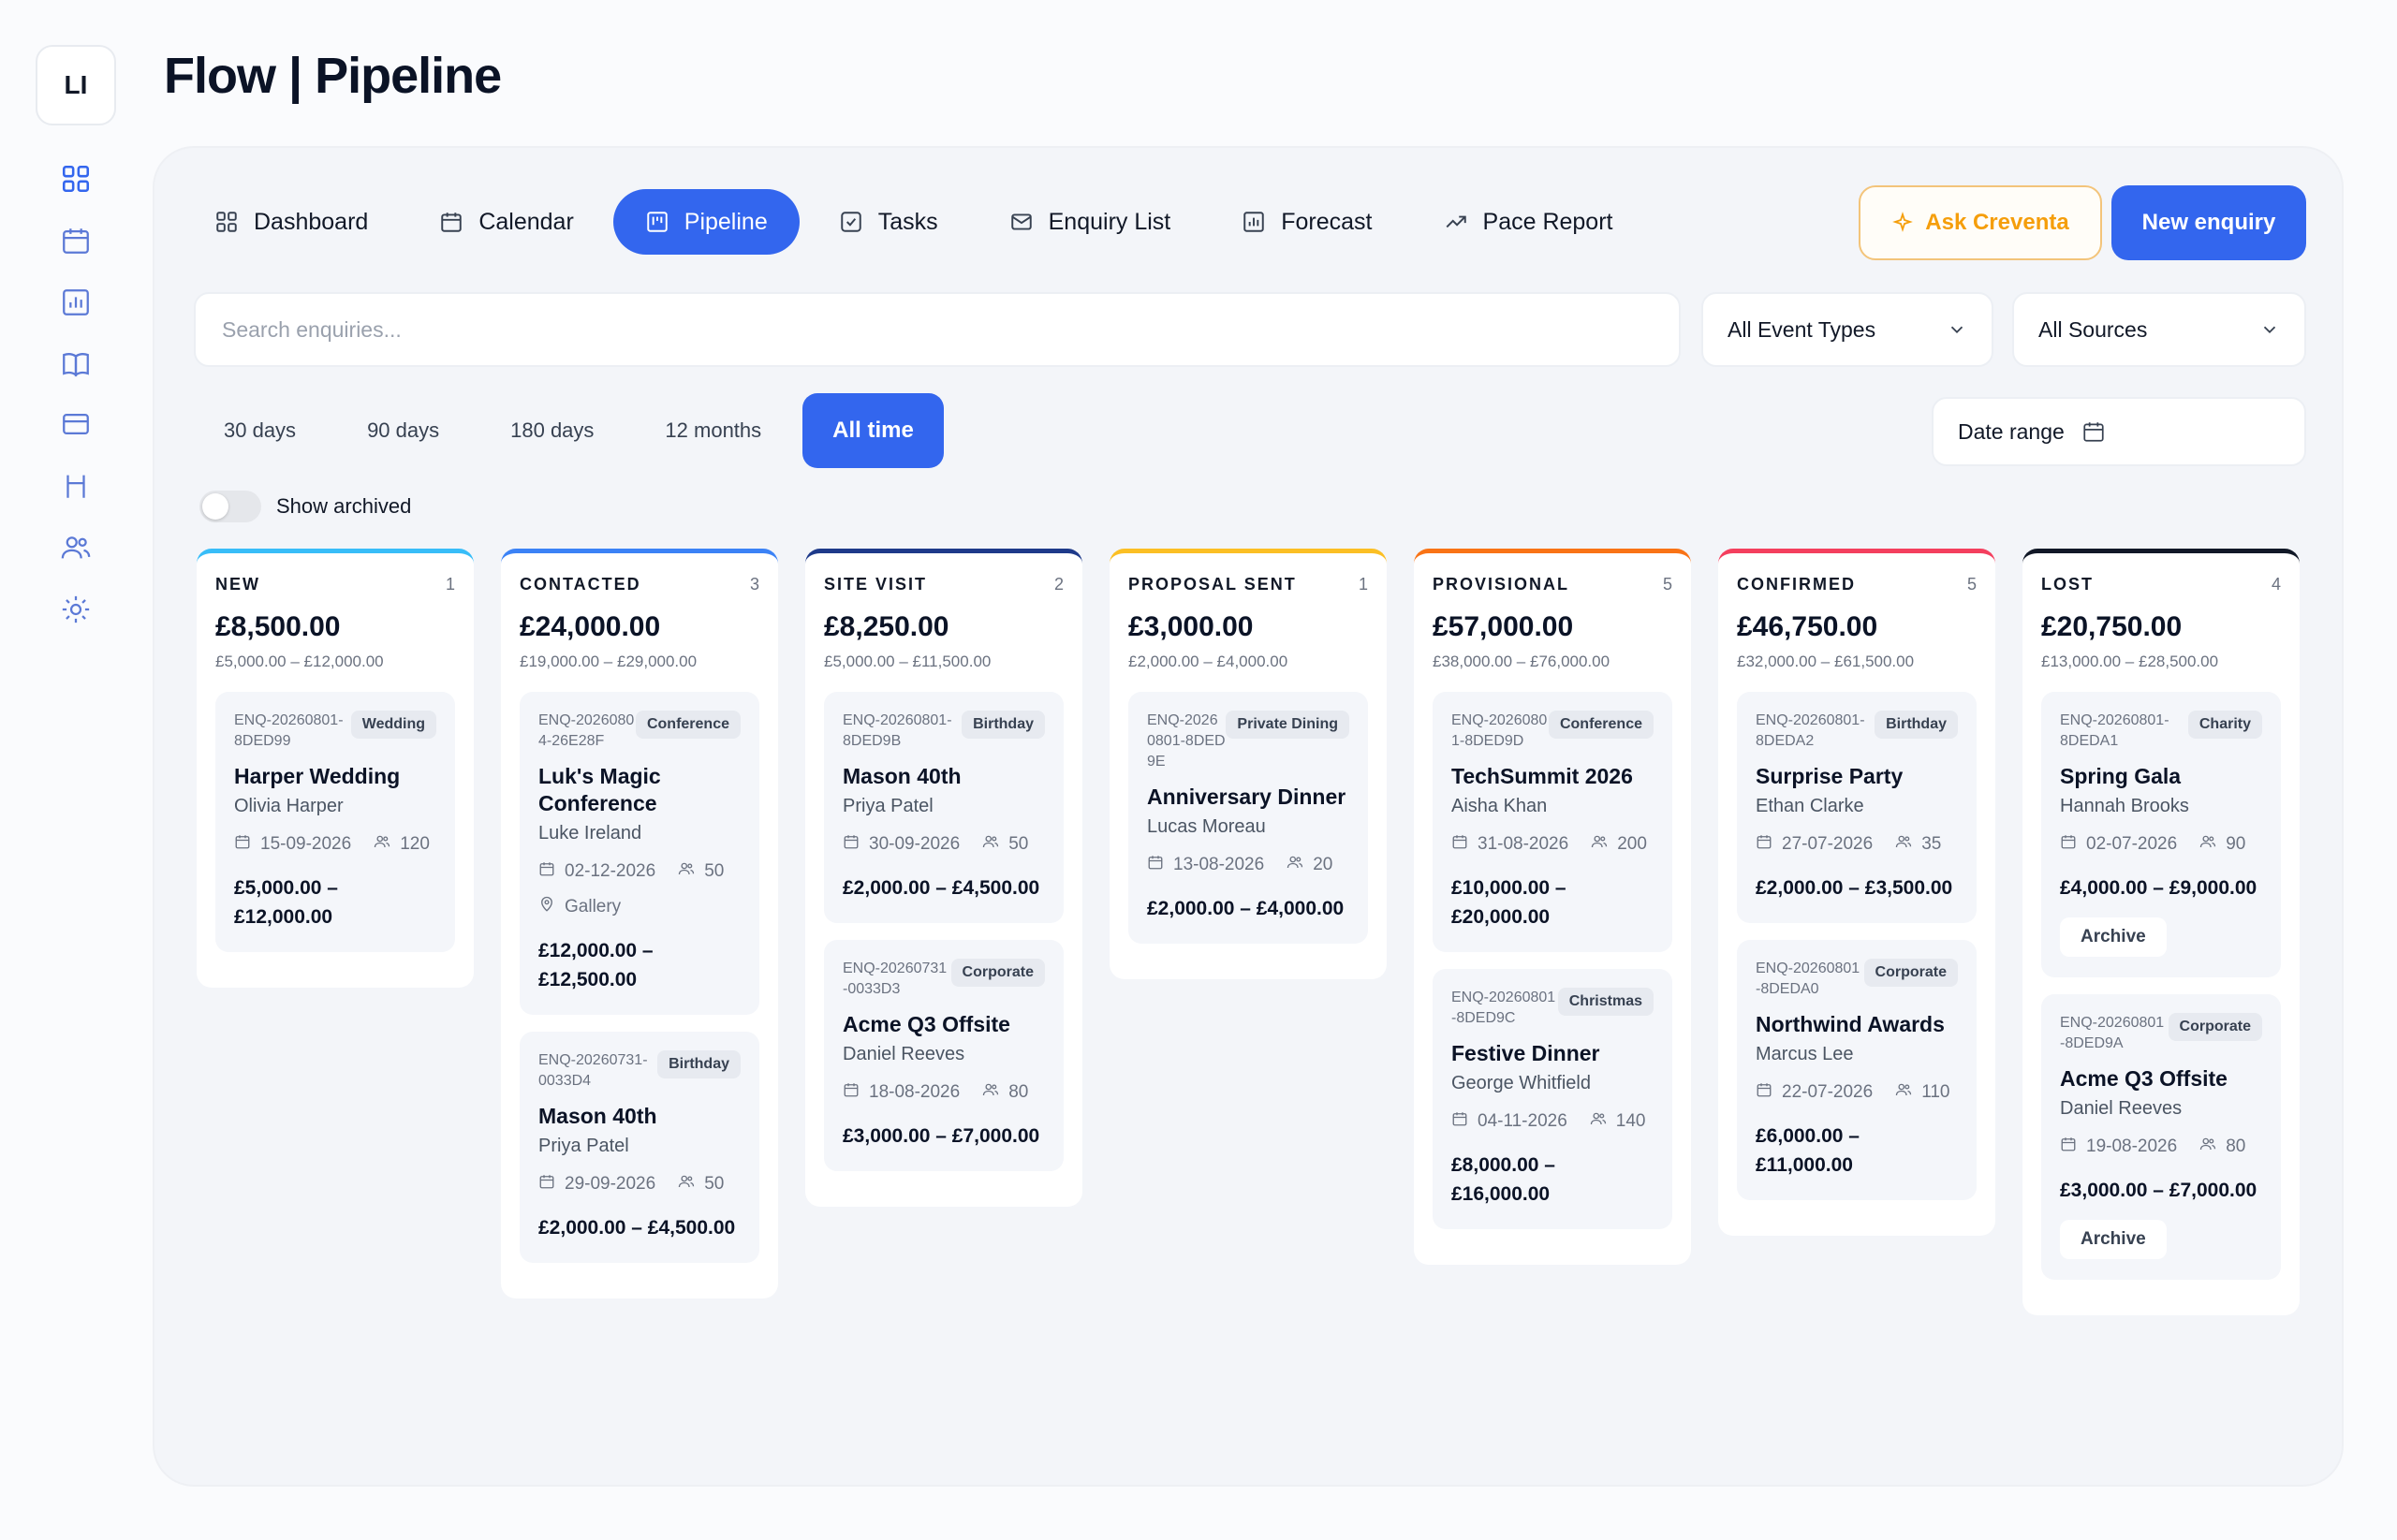 The width and height of the screenshot is (2397, 1540). What do you see at coordinates (76, 609) in the screenshot?
I see `settings-icon` at bounding box center [76, 609].